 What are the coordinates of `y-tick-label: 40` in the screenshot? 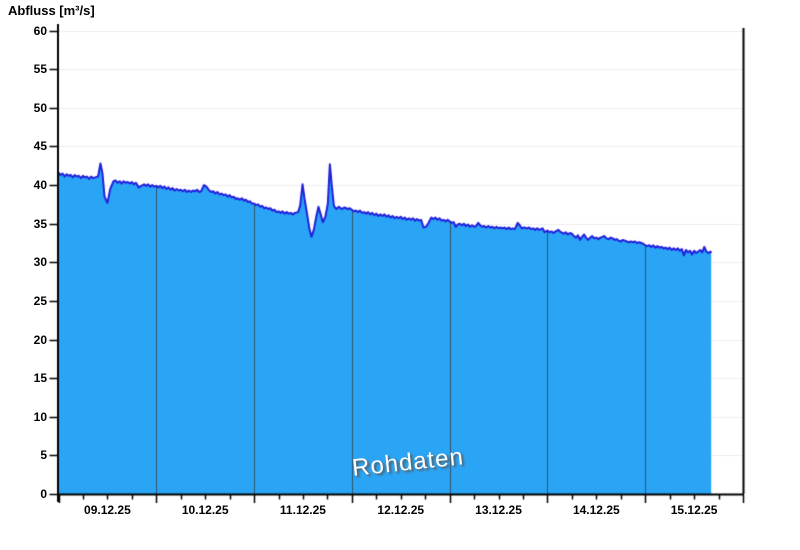 It's located at (40, 185).